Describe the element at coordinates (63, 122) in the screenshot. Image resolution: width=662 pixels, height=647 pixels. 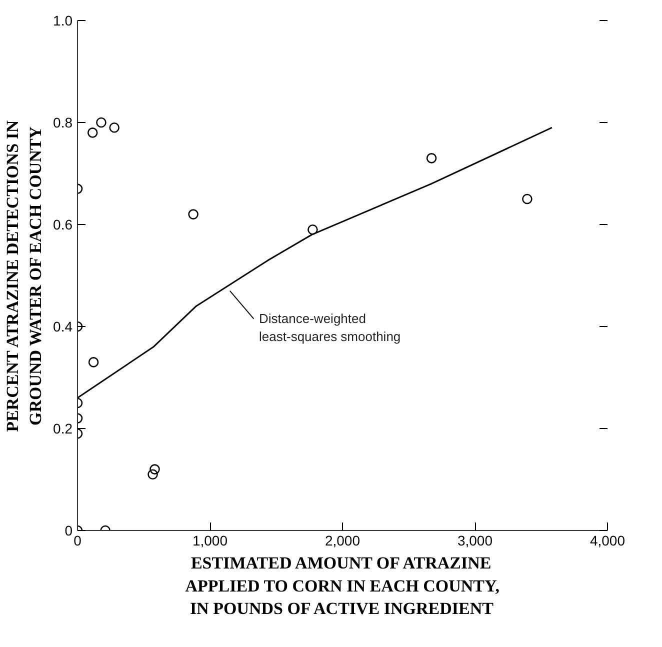
I see `y-tick-label: 0.8` at that location.